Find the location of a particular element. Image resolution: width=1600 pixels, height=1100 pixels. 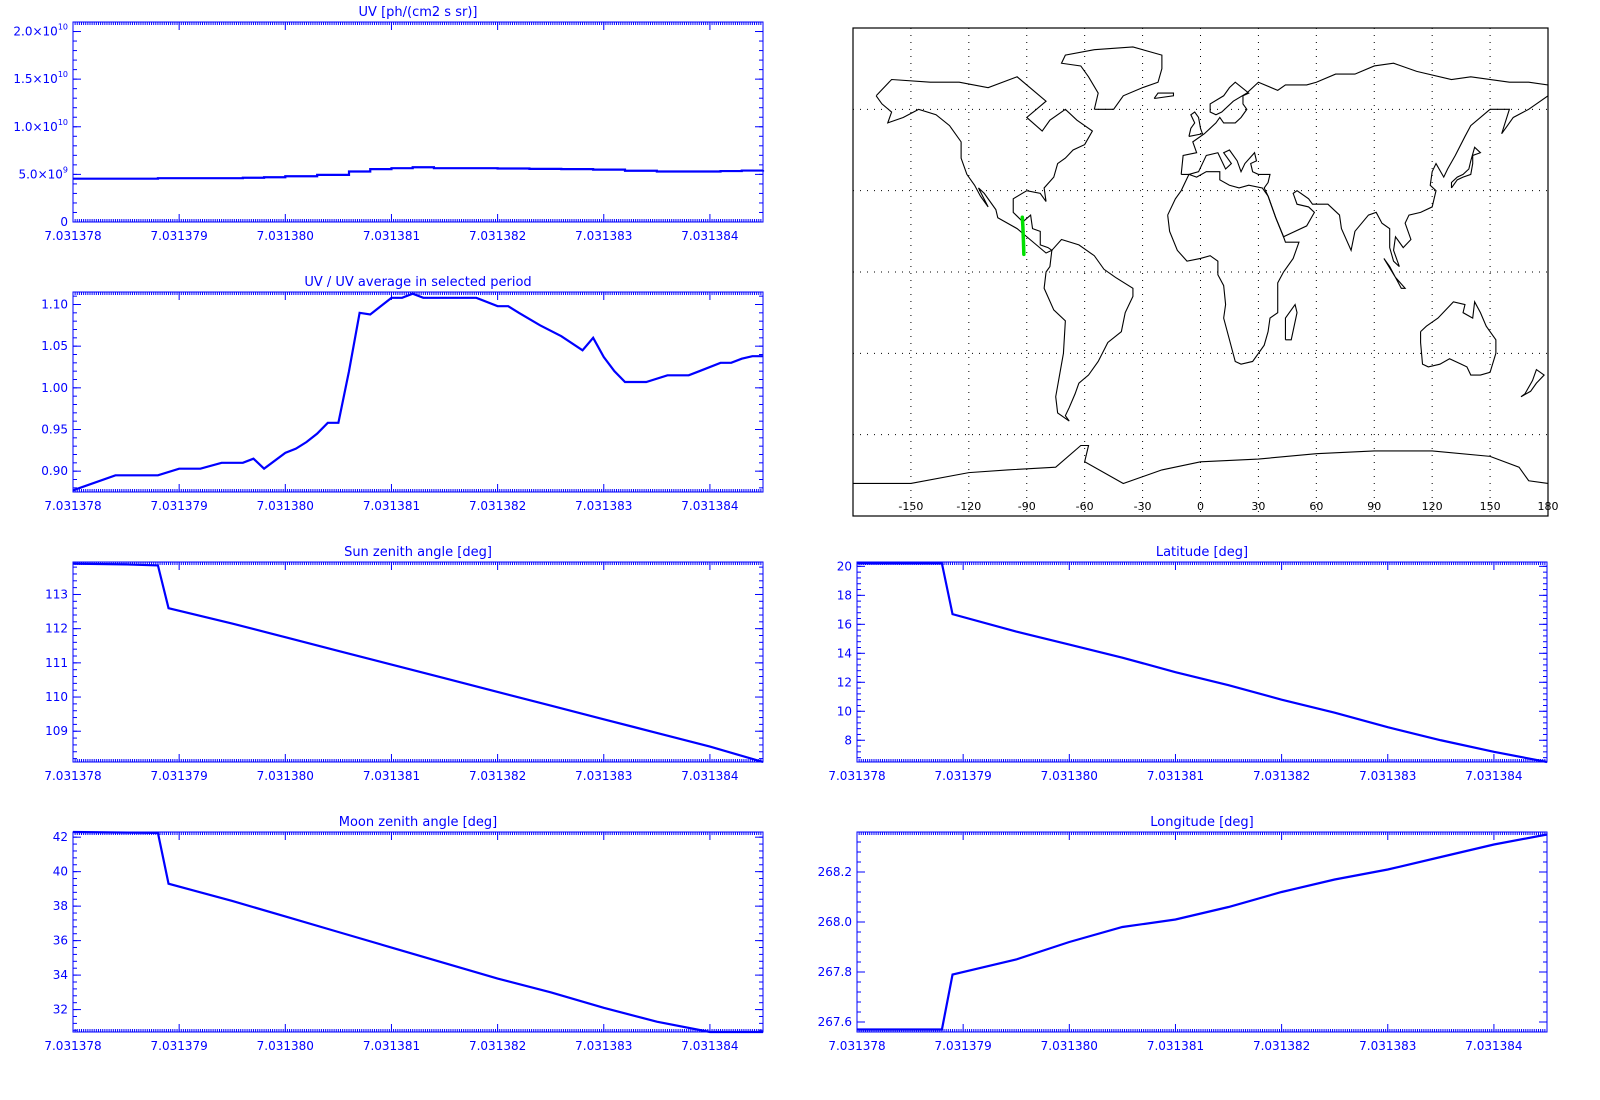

y-tick-mantissa: 1.5×10 is located at coordinates (35, 79).